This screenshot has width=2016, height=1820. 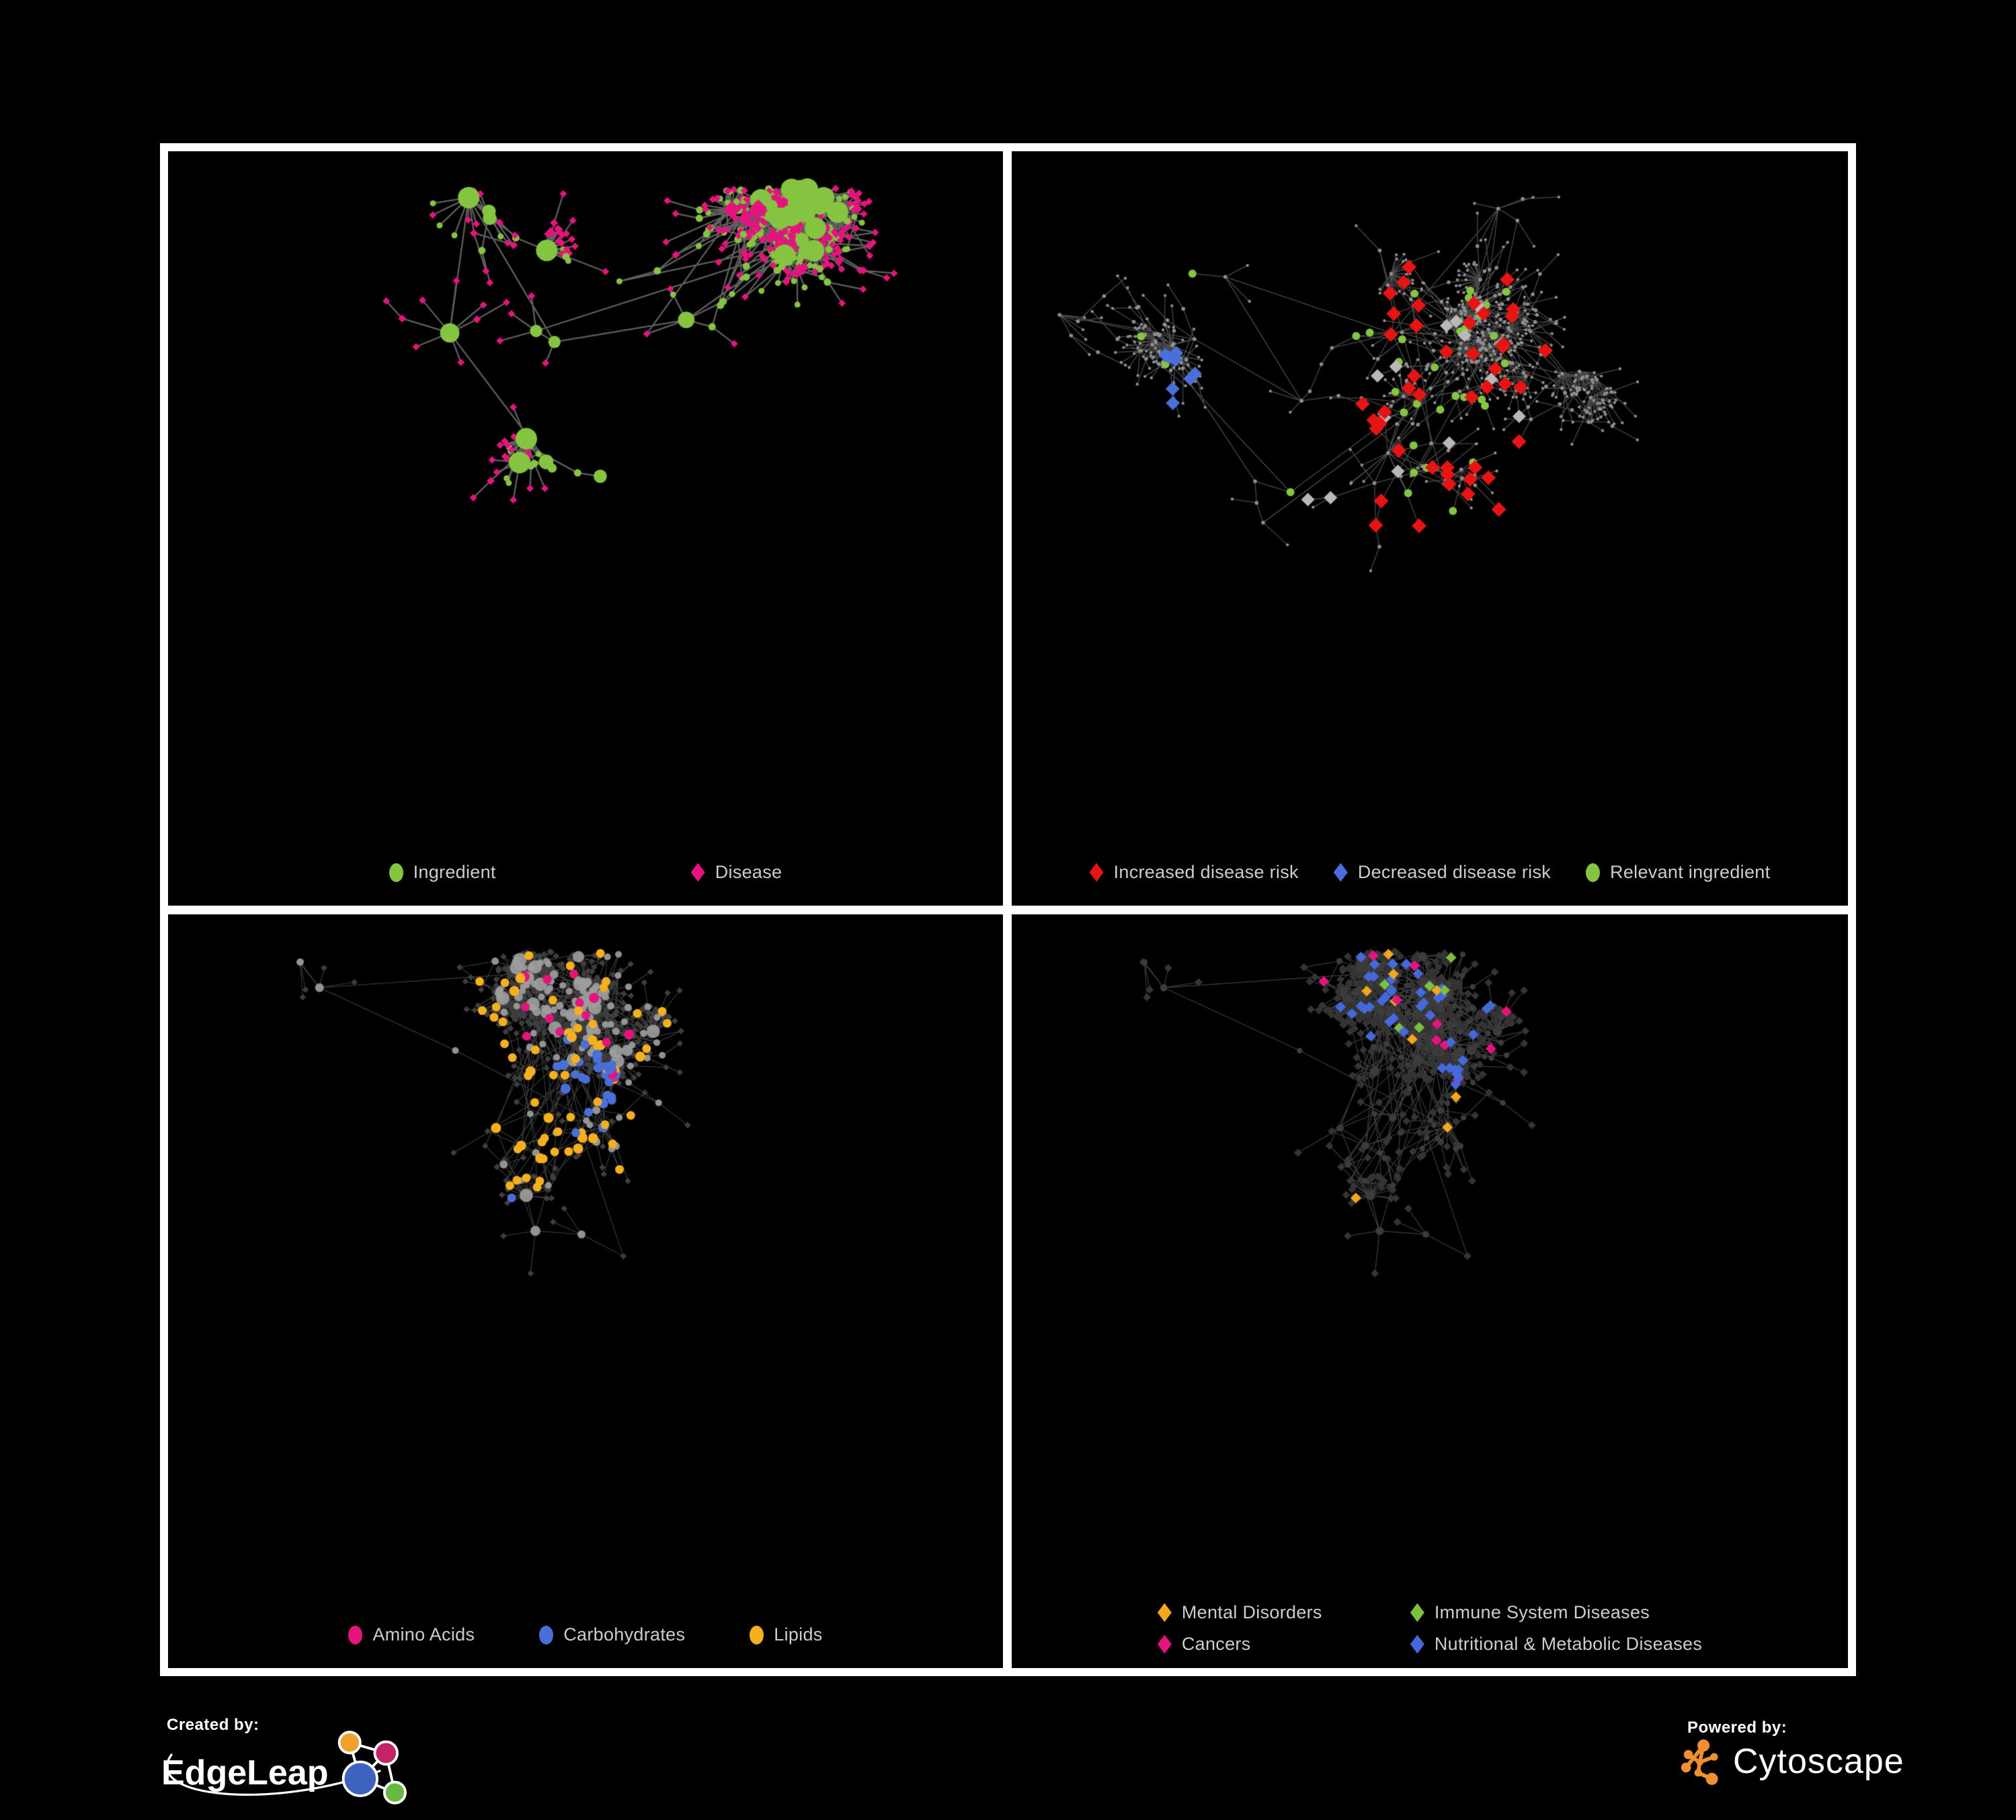 What do you see at coordinates (355, 1635) in the screenshot?
I see `amino-acids-circle-icon` at bounding box center [355, 1635].